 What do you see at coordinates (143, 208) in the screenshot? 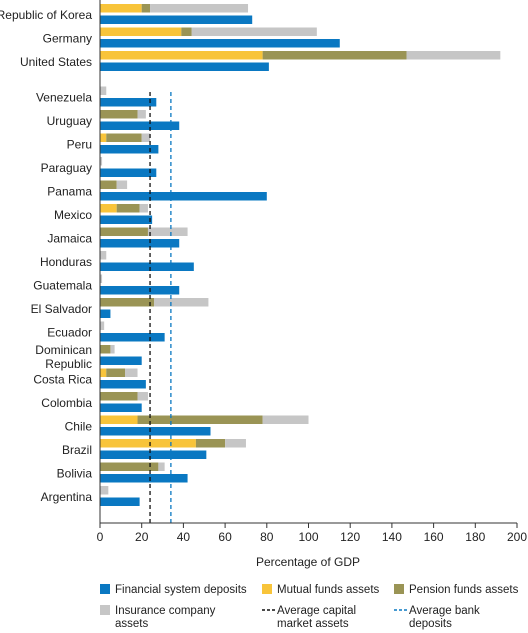
I see `bar-insurance-mexico` at bounding box center [143, 208].